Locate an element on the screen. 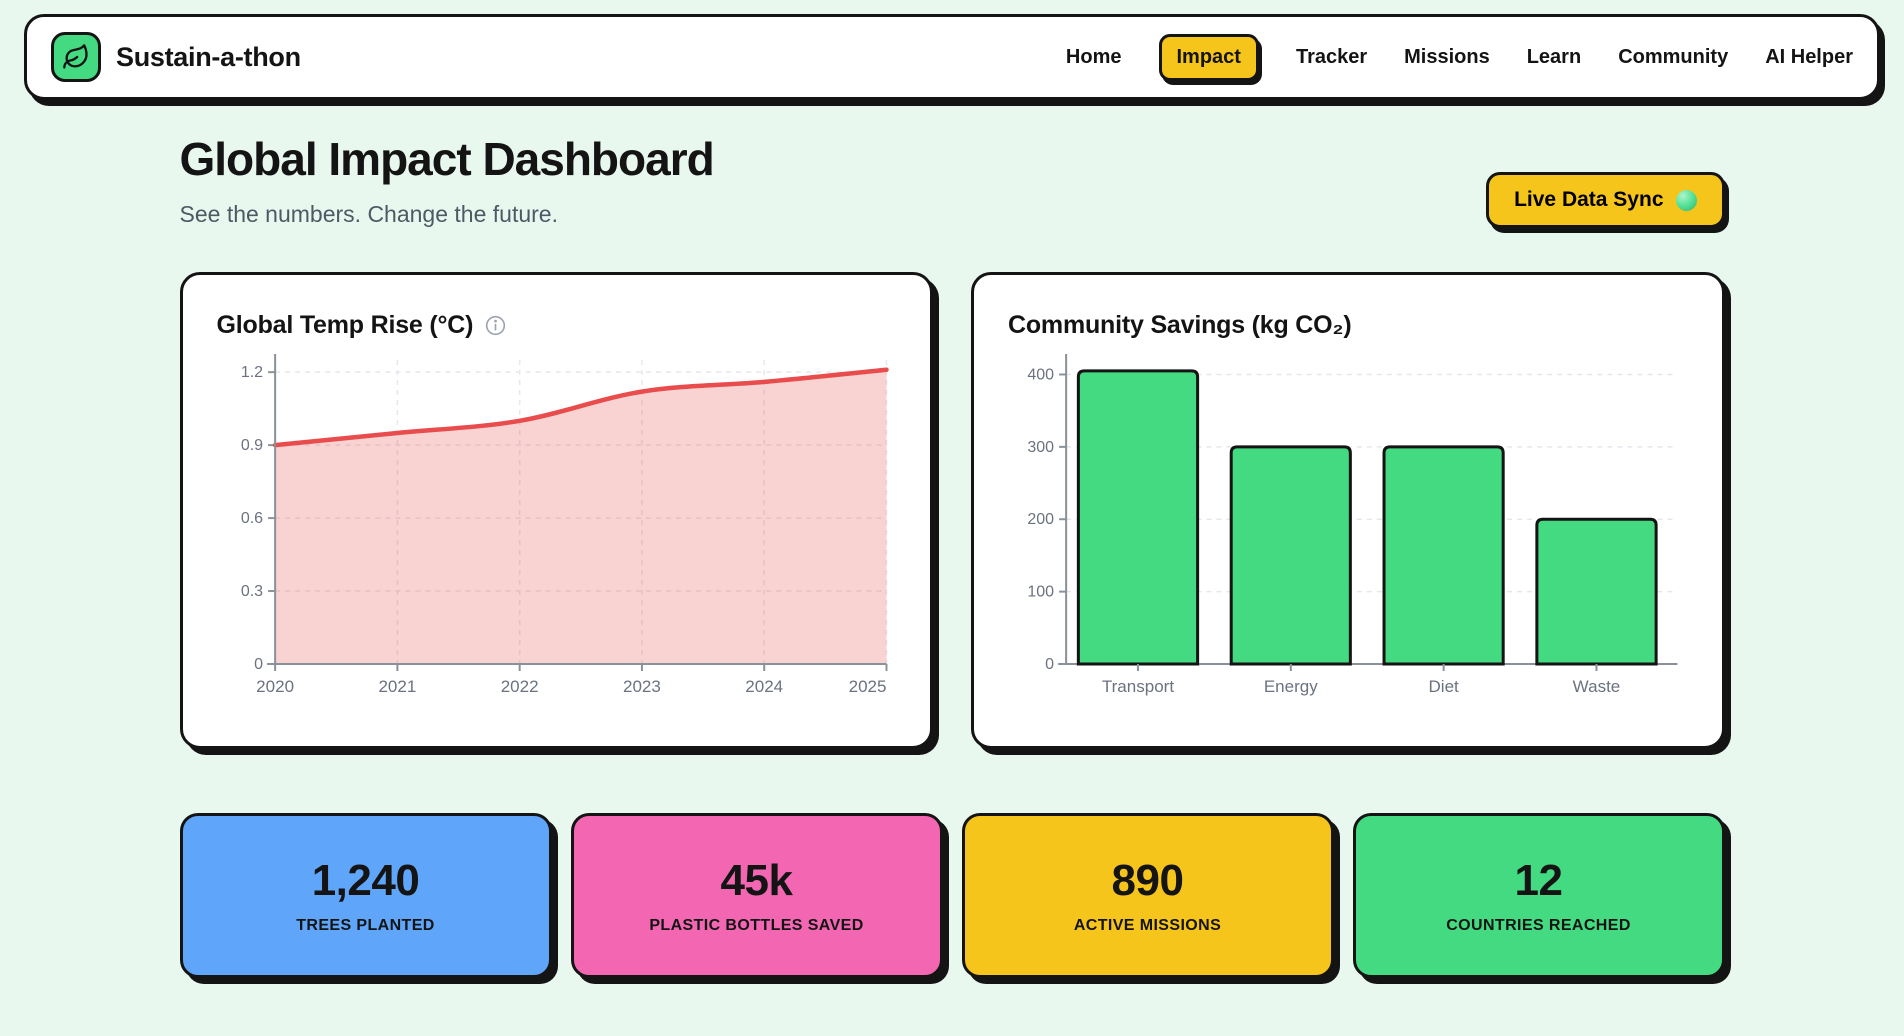 Image resolution: width=1904 pixels, height=1036 pixels. stat-value: 12 is located at coordinates (1538, 880).